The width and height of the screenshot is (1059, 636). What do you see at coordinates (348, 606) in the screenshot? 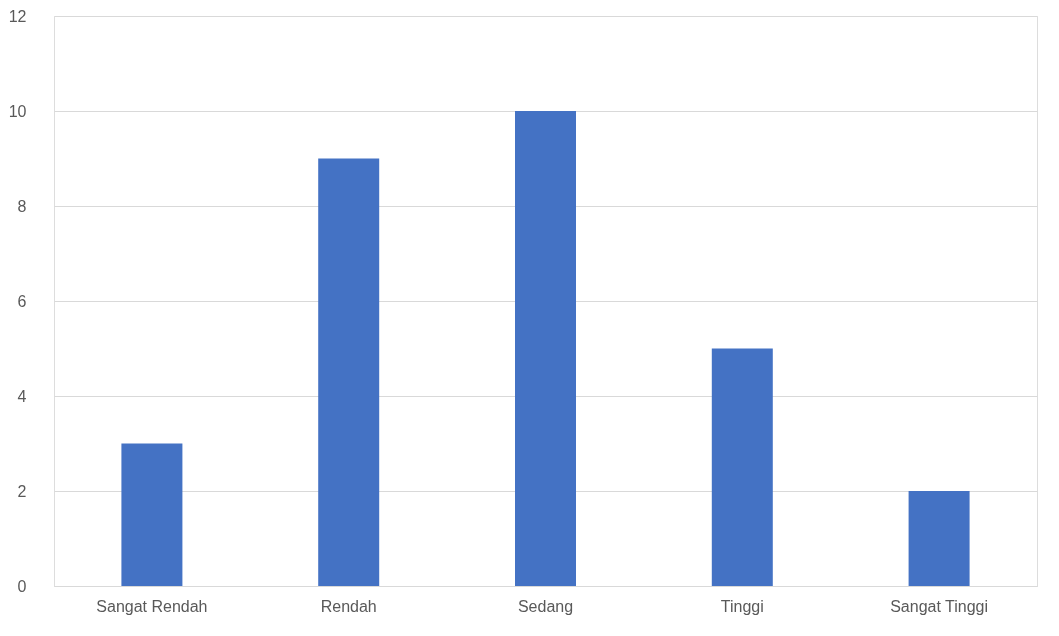
I see `x-tick-label: Rendah` at bounding box center [348, 606].